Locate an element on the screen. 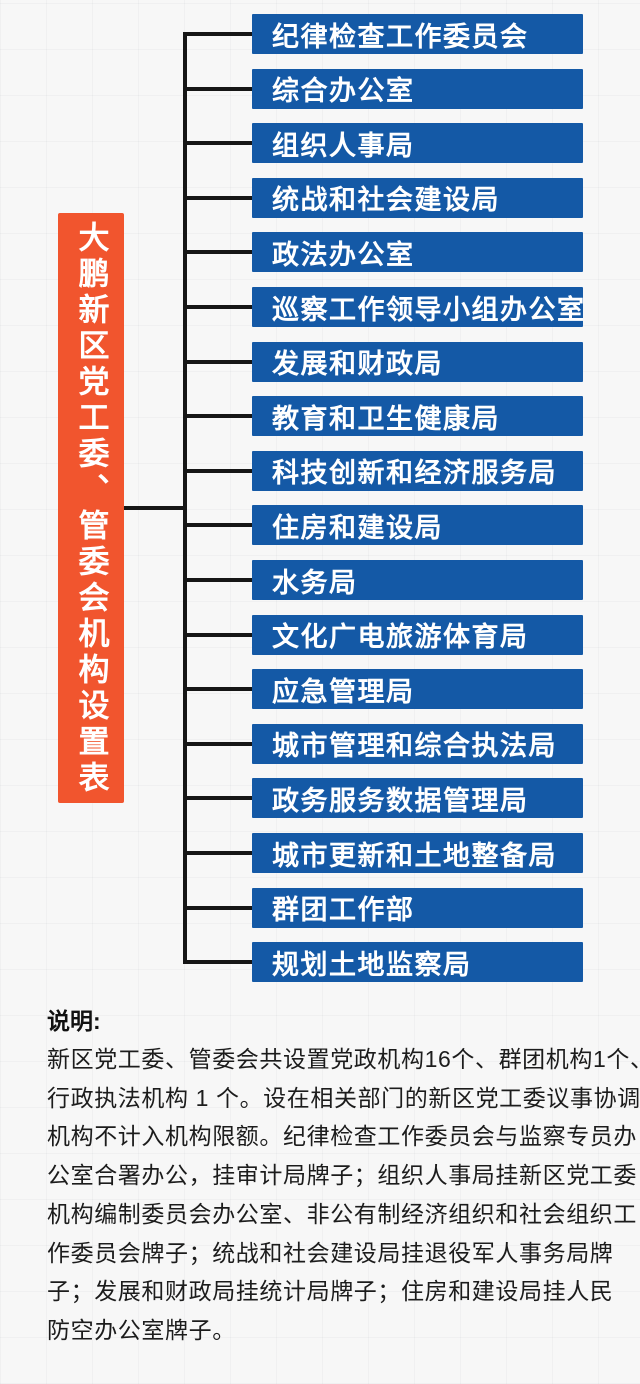 The image size is (640, 1384). department-bar: 组织人事局 is located at coordinates (417, 143).